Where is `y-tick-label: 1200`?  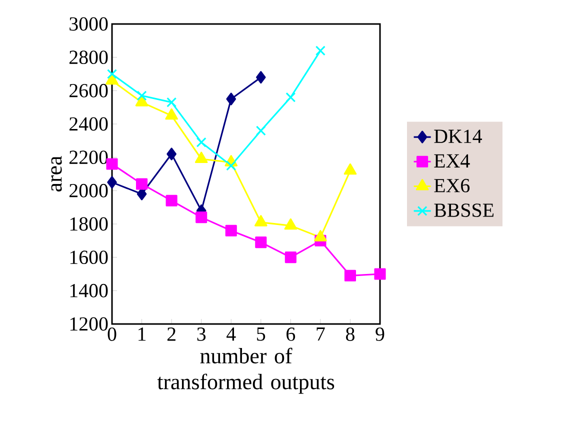 y-tick-label: 1200 is located at coordinates (89, 324).